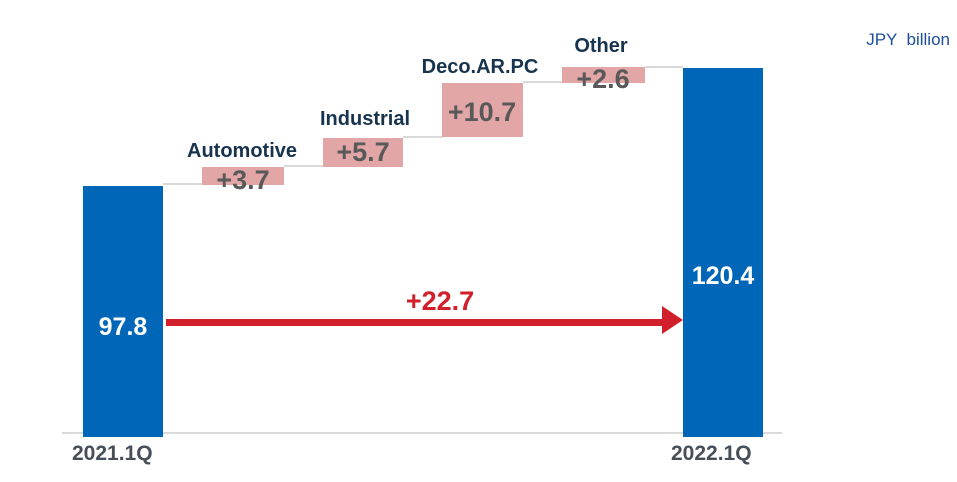 This screenshot has height=482, width=957. Describe the element at coordinates (723, 276) in the screenshot. I see `end-bar-value: 120.4` at that location.